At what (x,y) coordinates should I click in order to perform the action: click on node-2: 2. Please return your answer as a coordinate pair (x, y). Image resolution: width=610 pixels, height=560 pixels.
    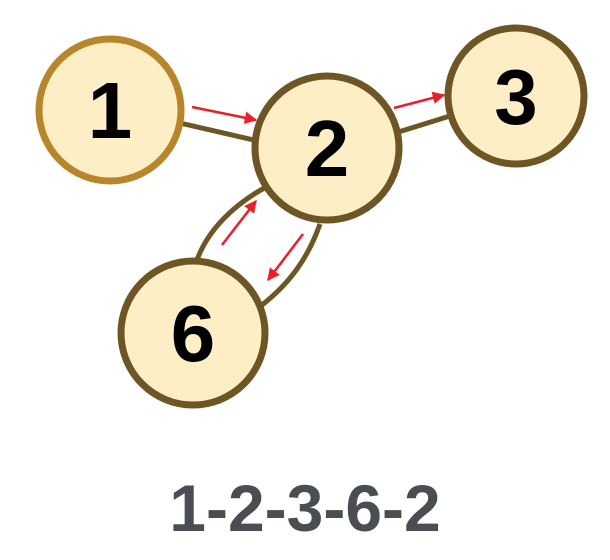
    Looking at the image, I should click on (327, 148).